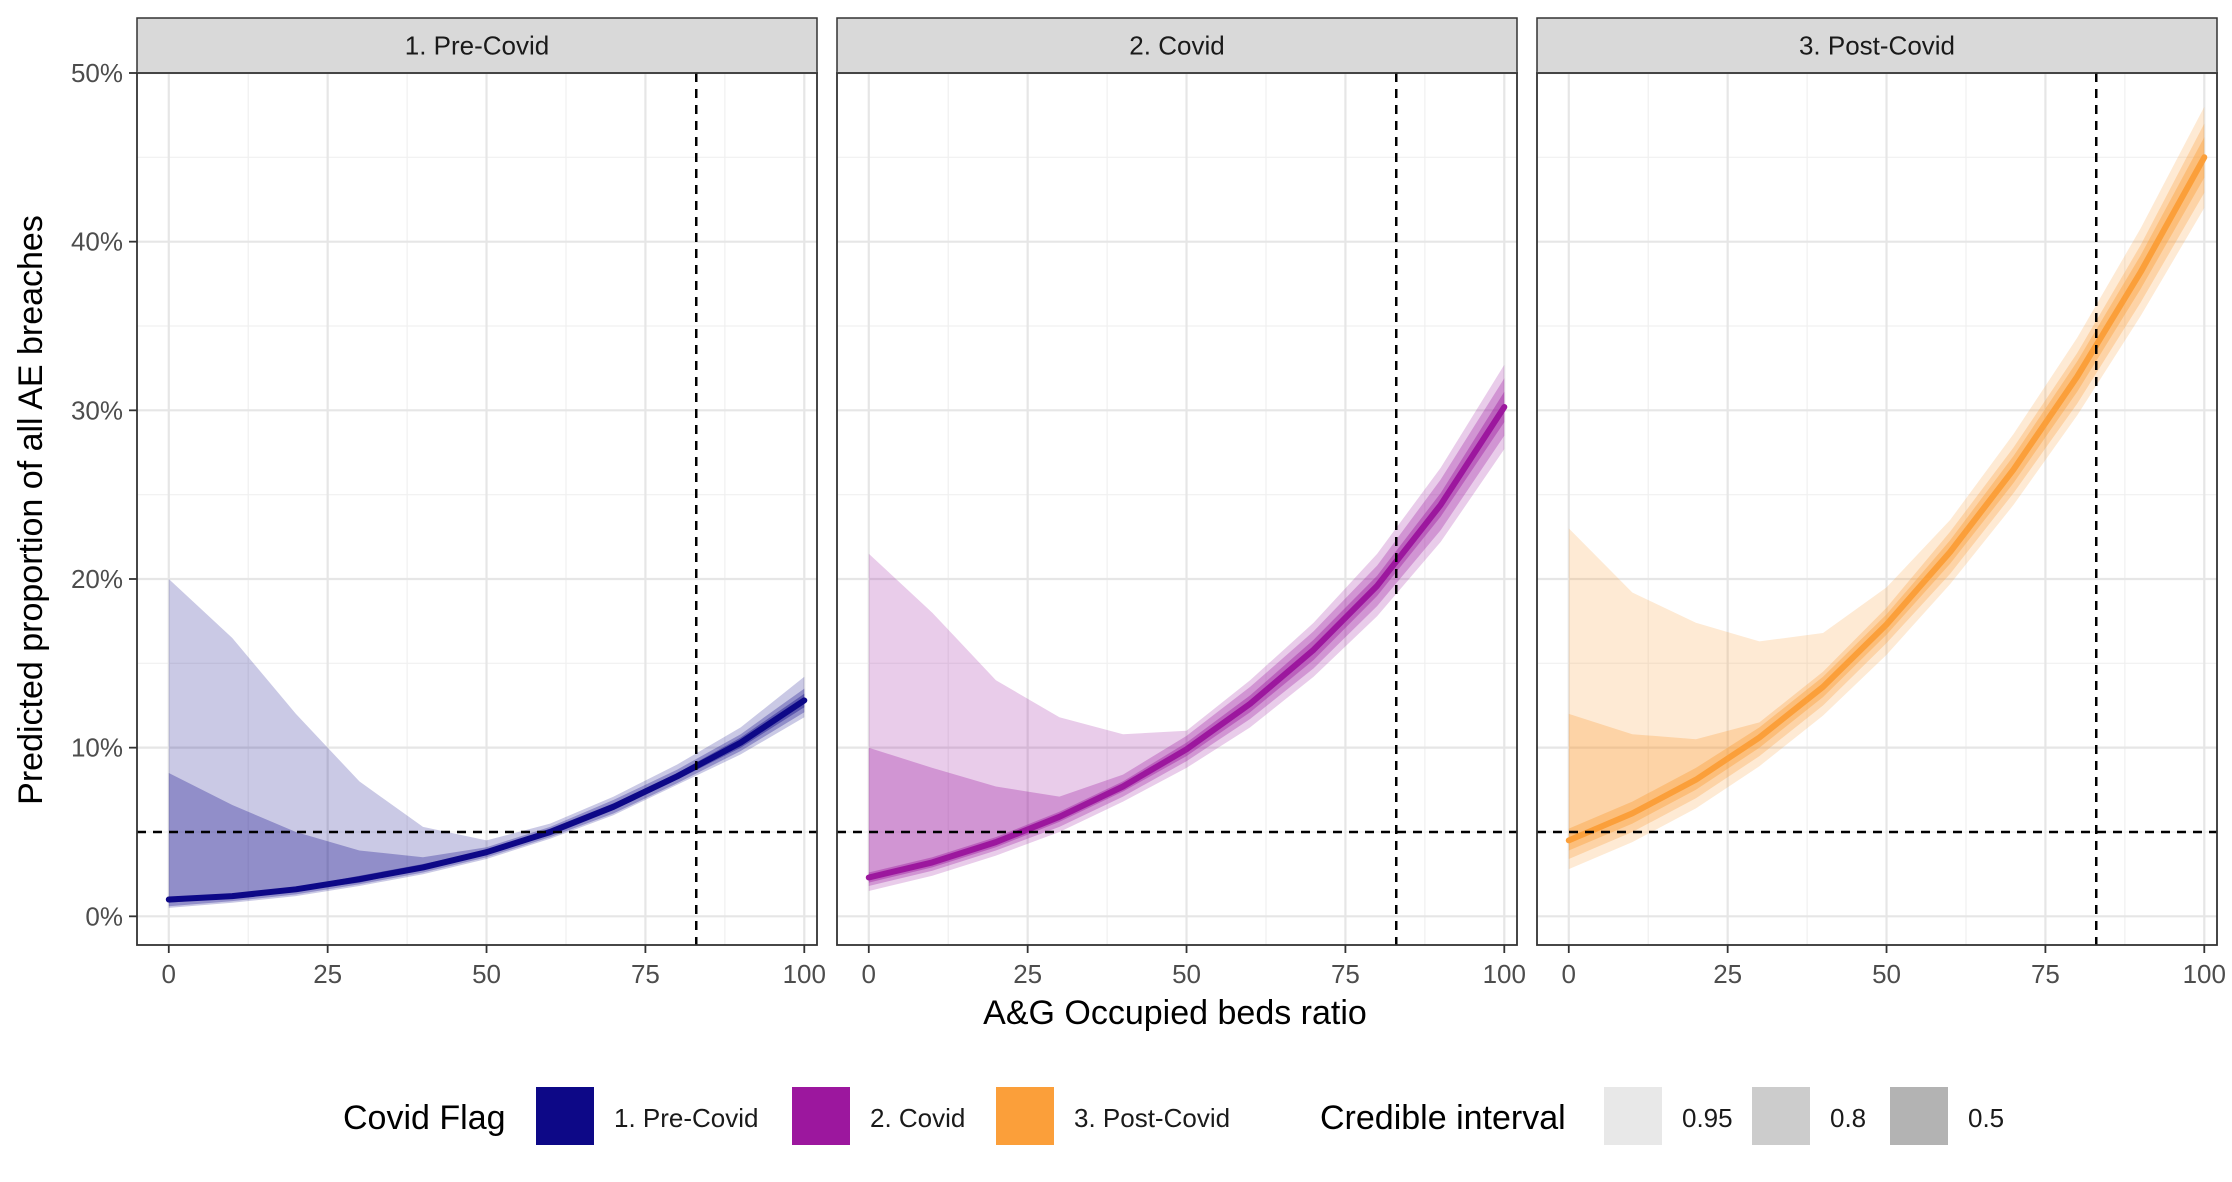 This screenshot has height=1182, width=2232. I want to click on facet-strip-label: 1. Pre-Covid, so click(477, 46).